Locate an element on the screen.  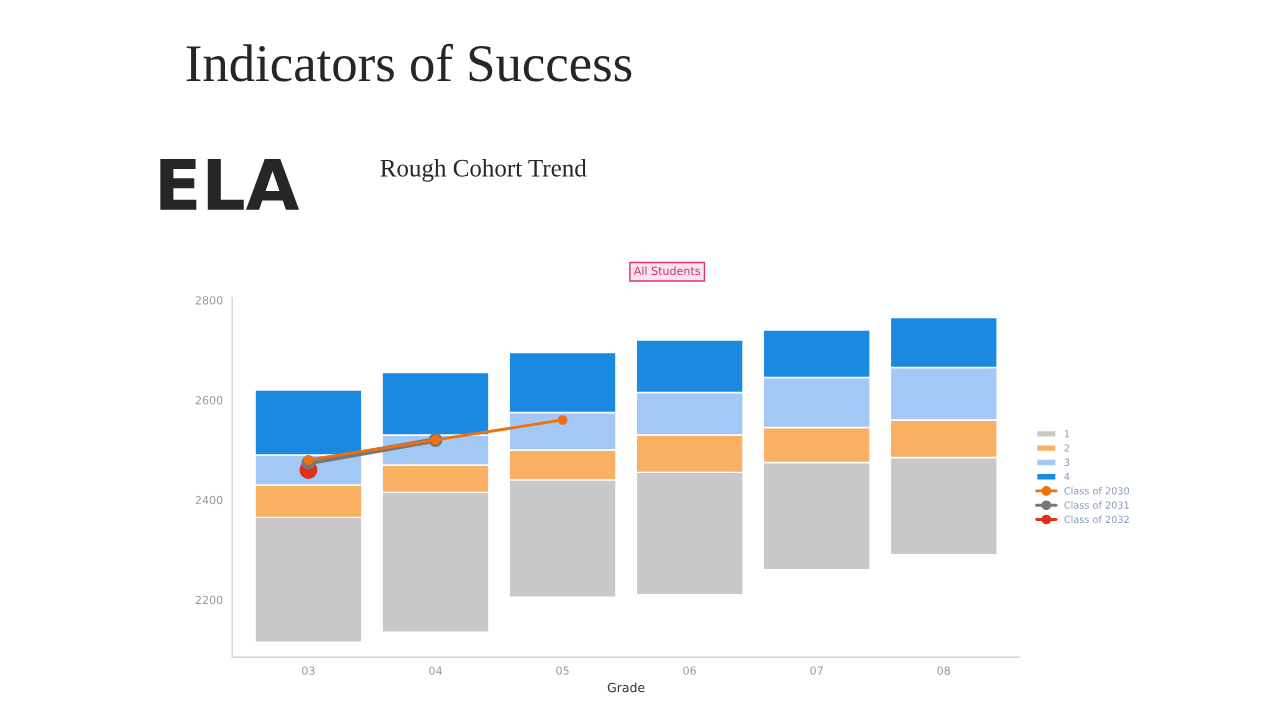
x-tick-label: 06 is located at coordinates (689, 670).